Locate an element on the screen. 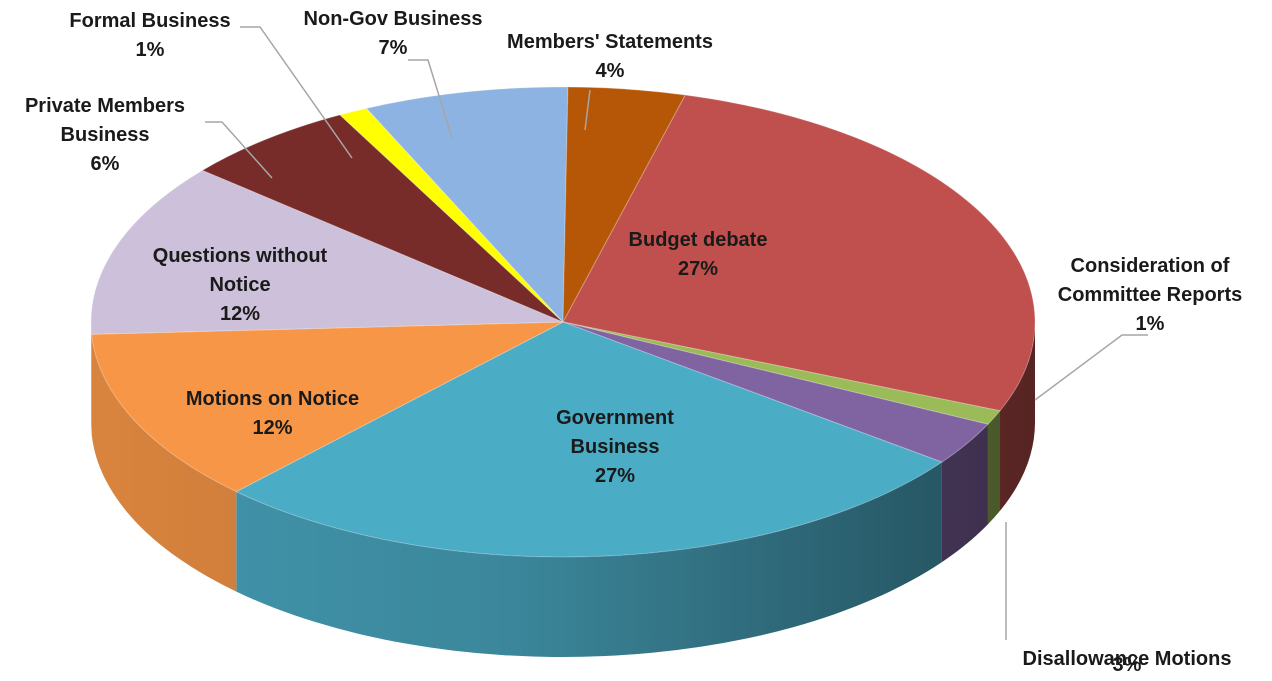 The image size is (1272, 681). label-disallow-name: Disallowance Motions is located at coordinates (1127, 659).